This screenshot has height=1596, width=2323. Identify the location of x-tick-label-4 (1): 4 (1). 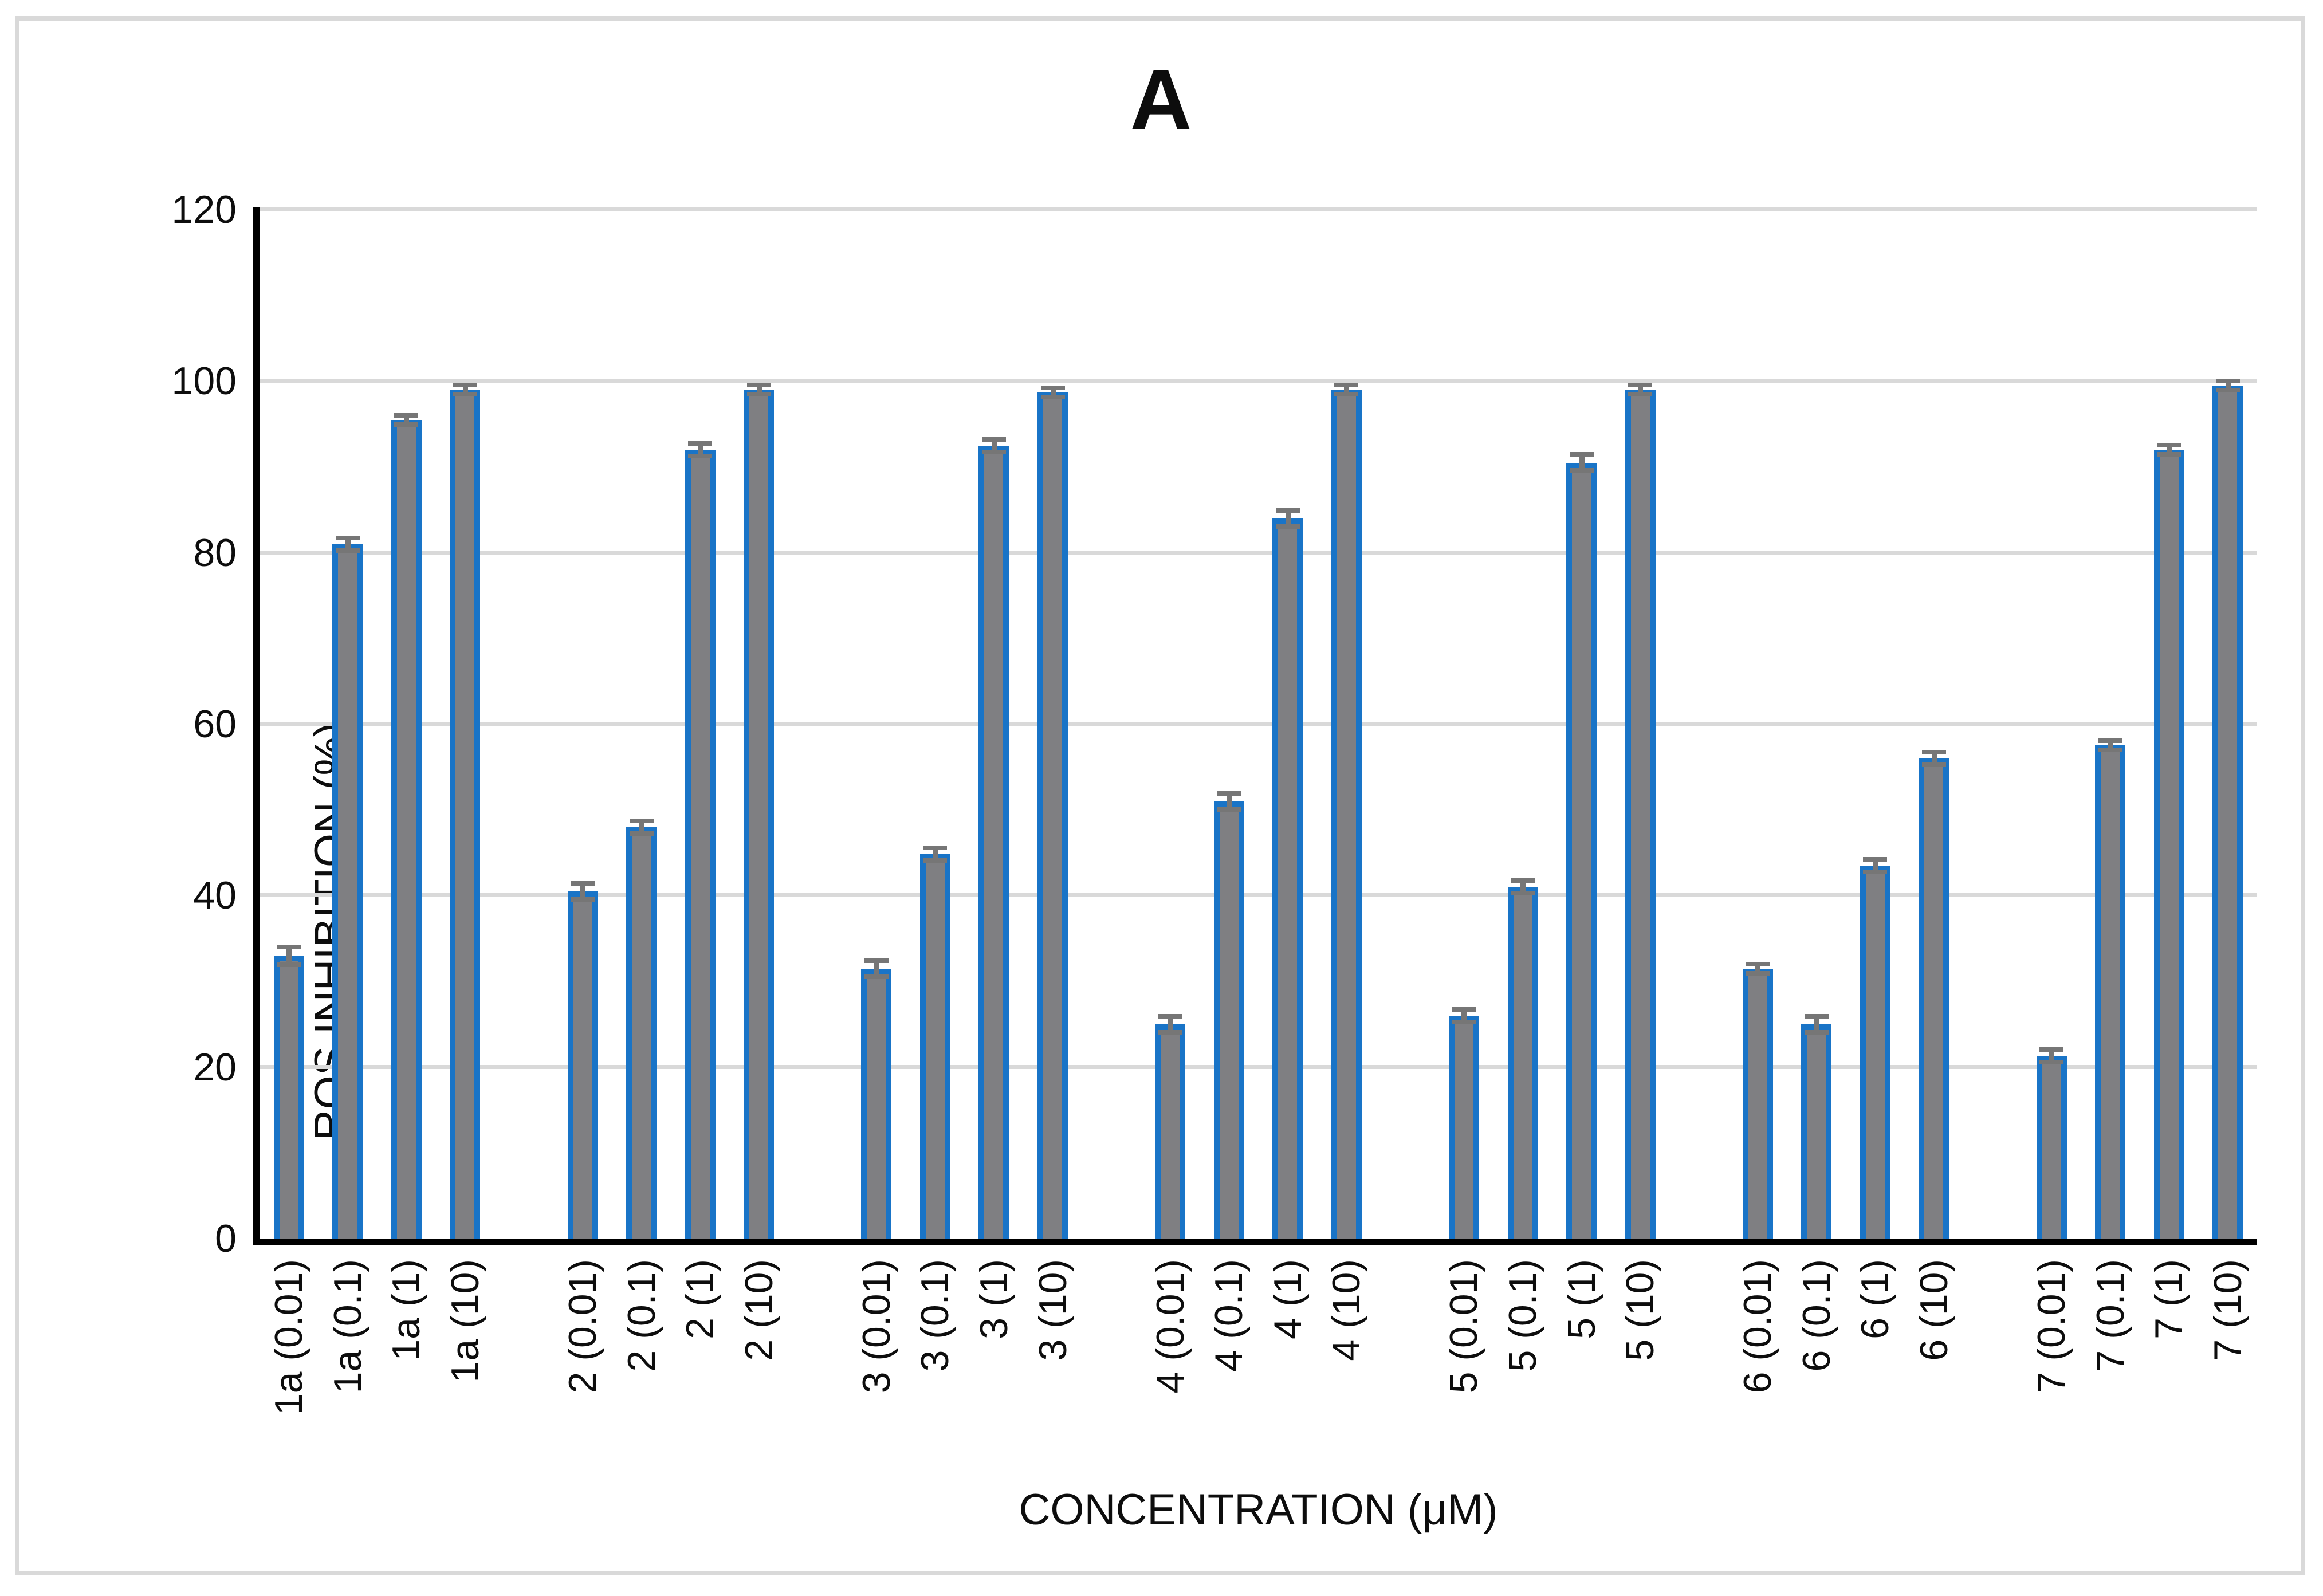
(1288, 1299).